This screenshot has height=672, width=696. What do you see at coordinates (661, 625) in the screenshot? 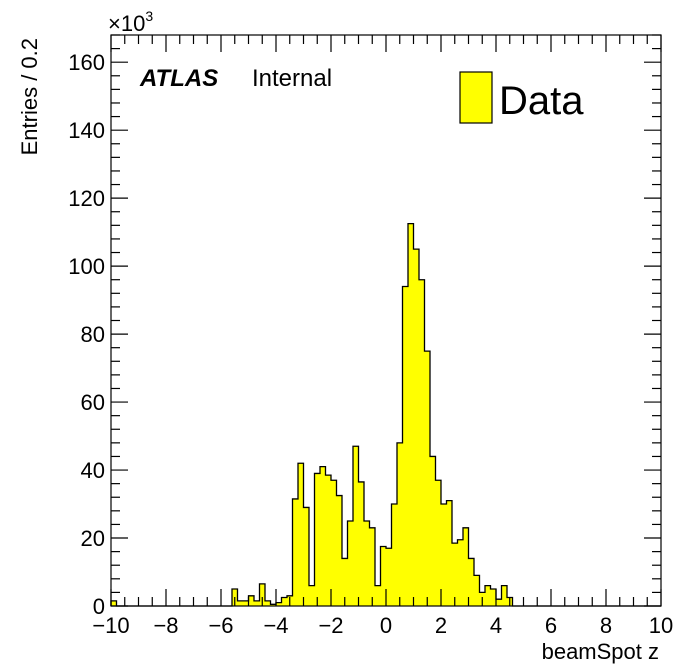
I see `x-tick-label: 10` at bounding box center [661, 625].